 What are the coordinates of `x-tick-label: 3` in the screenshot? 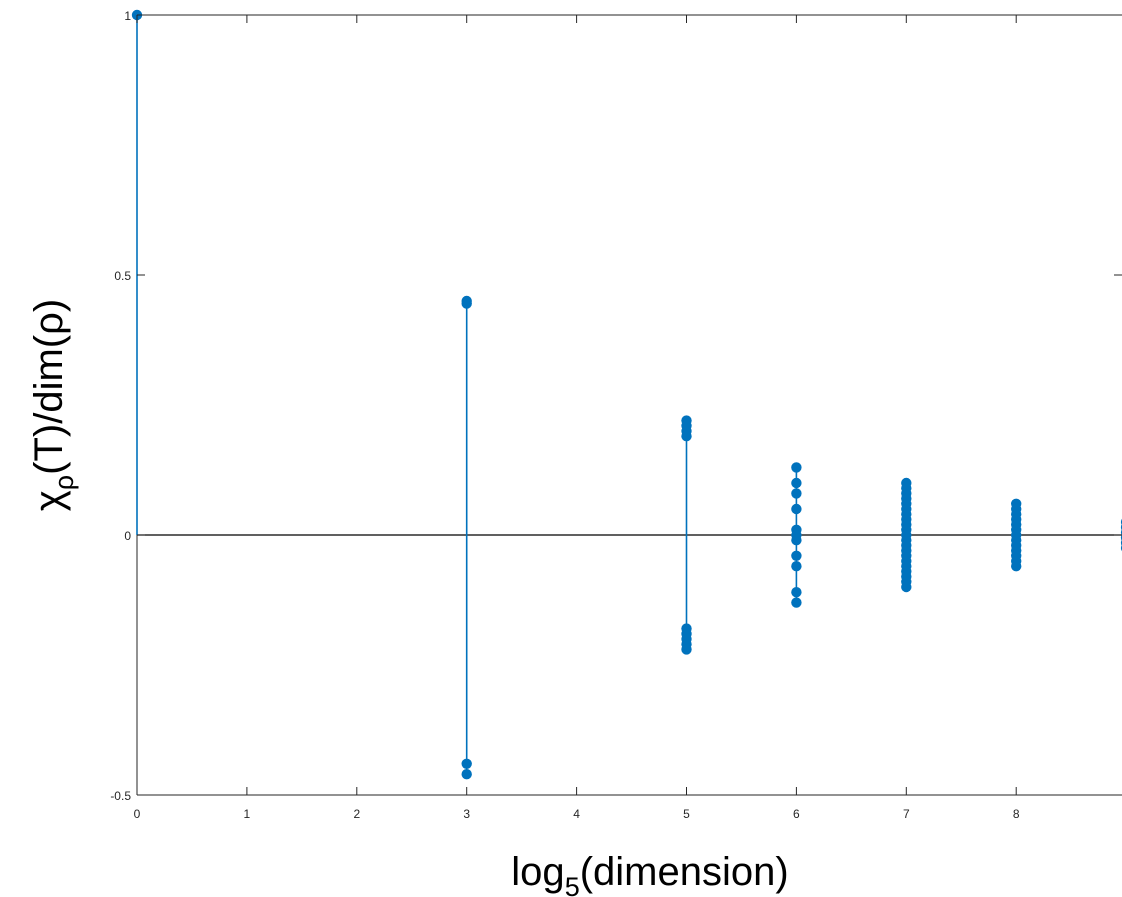 It's located at (466, 814).